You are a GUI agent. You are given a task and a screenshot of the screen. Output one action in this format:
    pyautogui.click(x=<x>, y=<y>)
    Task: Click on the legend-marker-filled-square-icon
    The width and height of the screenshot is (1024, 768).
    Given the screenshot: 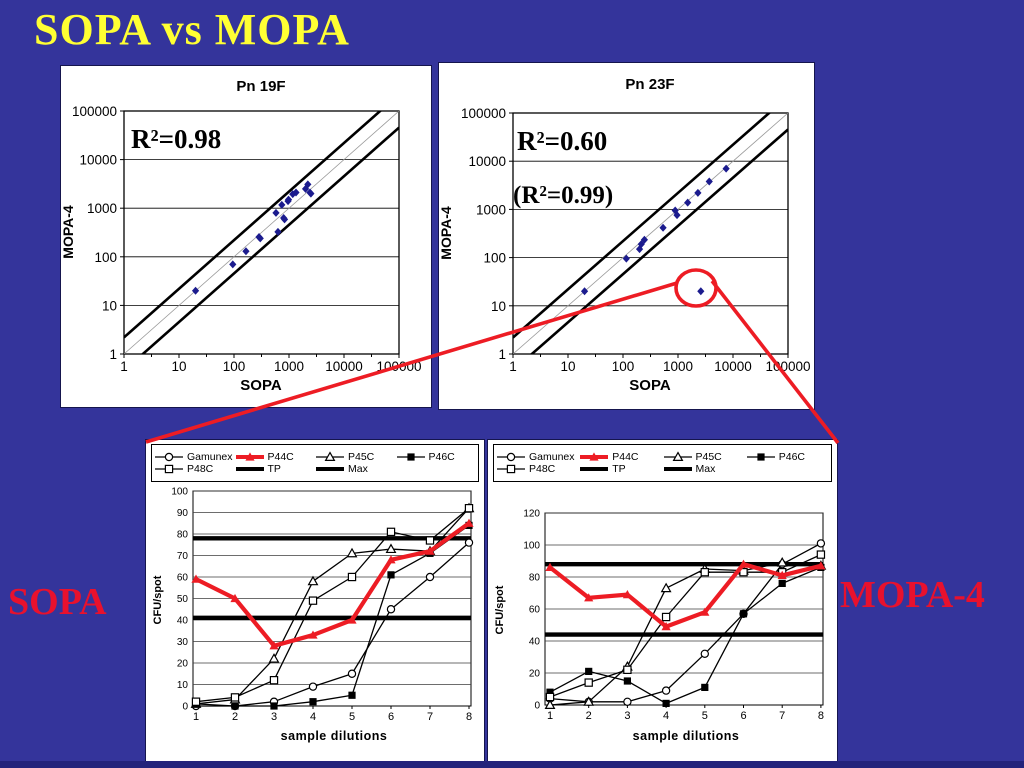 What is the action you would take?
    pyautogui.click(x=760, y=457)
    